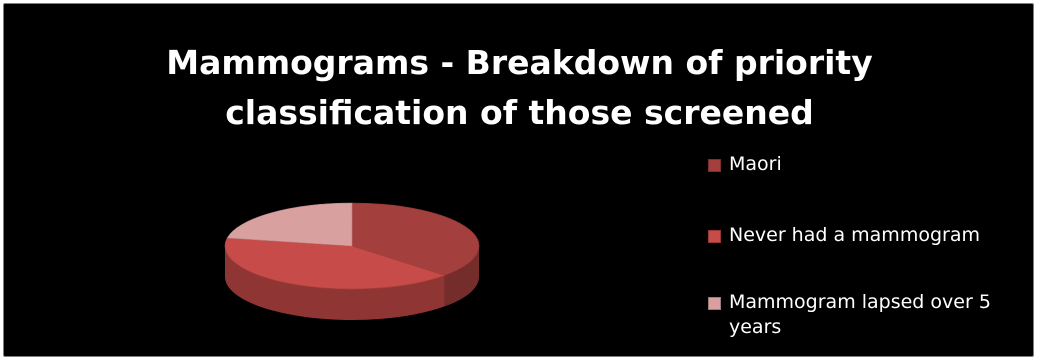 The height and width of the screenshot is (362, 1040). Describe the element at coordinates (415, 239) in the screenshot. I see `pie-slice-maori` at that location.